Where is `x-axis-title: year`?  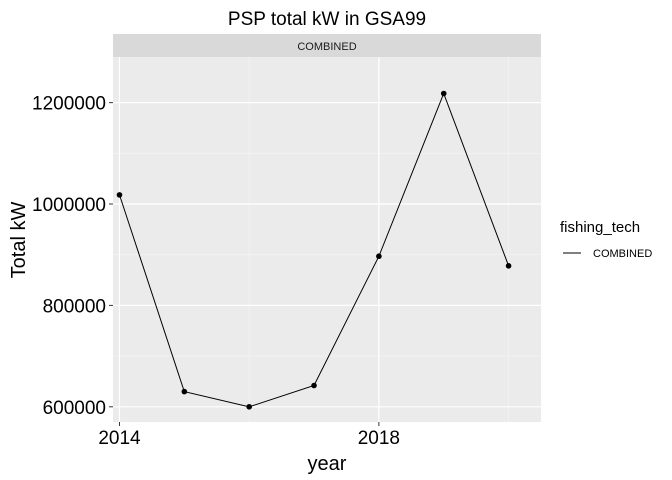
x-axis-title: year is located at coordinates (327, 464).